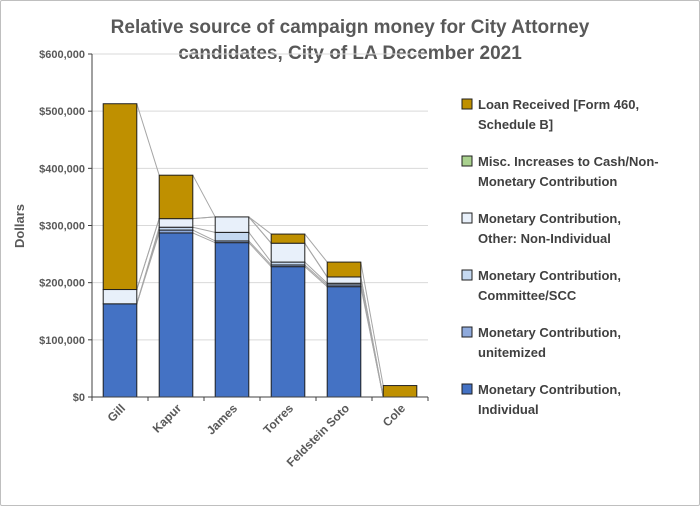 This screenshot has height=506, width=700. I want to click on legend-label: Loan Received [Form 460,, so click(558, 104).